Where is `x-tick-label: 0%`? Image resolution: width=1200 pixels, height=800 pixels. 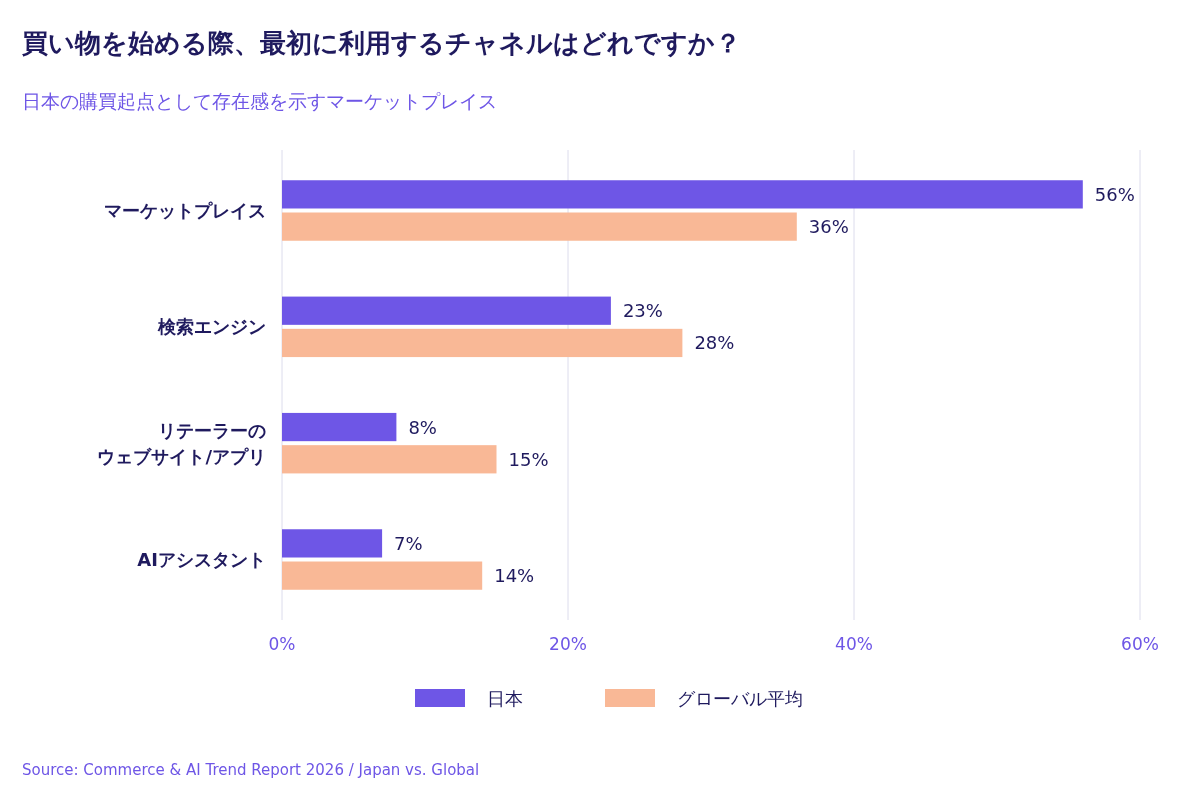
x-tick-label: 0% is located at coordinates (282, 644).